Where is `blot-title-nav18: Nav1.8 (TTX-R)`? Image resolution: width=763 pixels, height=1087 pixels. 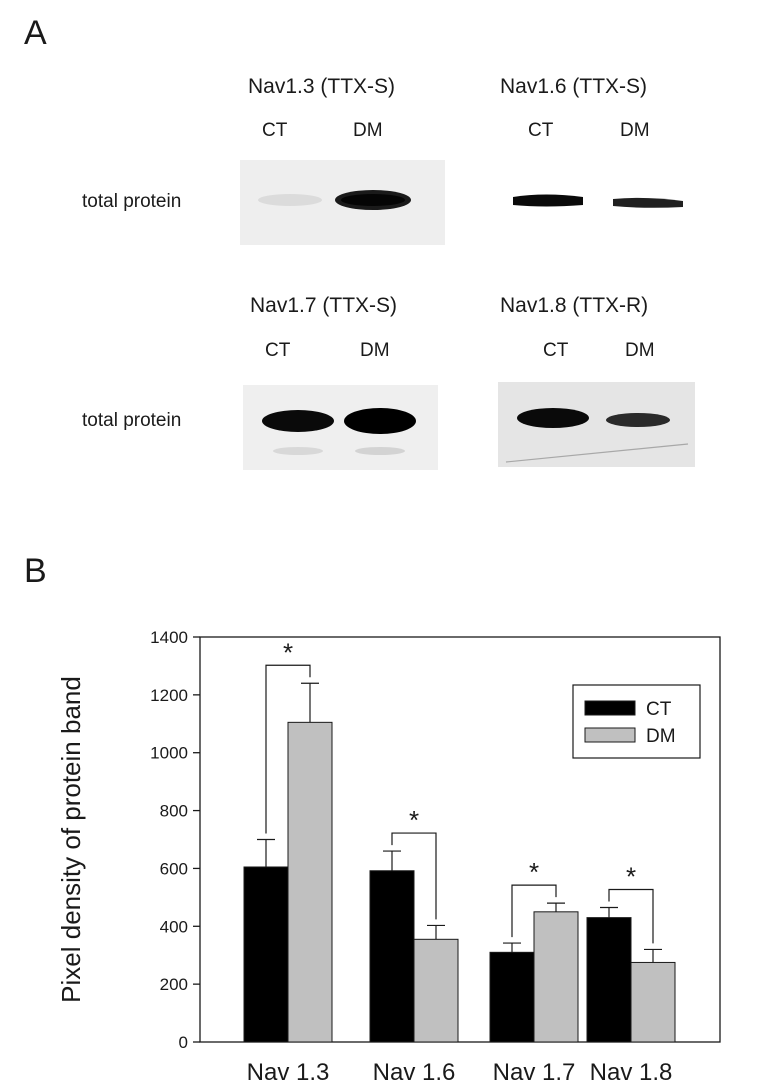
blot-title-nav18: Nav1.8 (TTX-R) is located at coordinates (574, 305).